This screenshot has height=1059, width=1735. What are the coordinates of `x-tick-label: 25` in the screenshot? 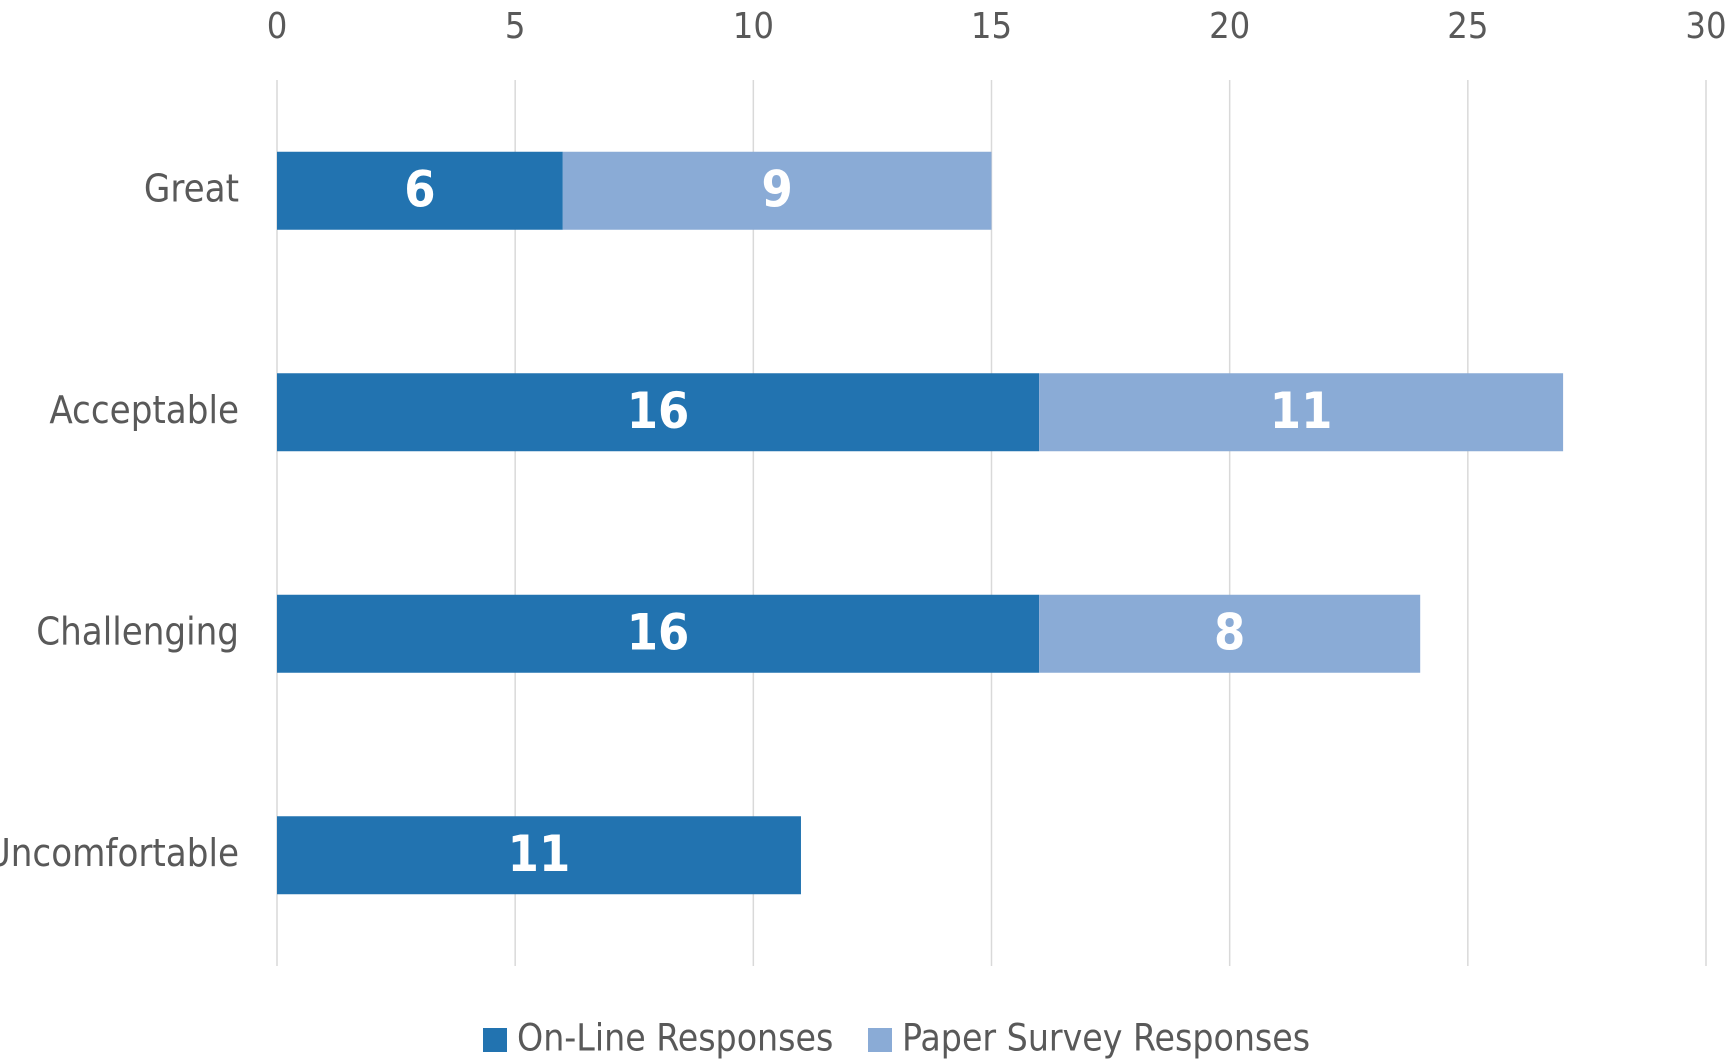 It's located at (1467, 26).